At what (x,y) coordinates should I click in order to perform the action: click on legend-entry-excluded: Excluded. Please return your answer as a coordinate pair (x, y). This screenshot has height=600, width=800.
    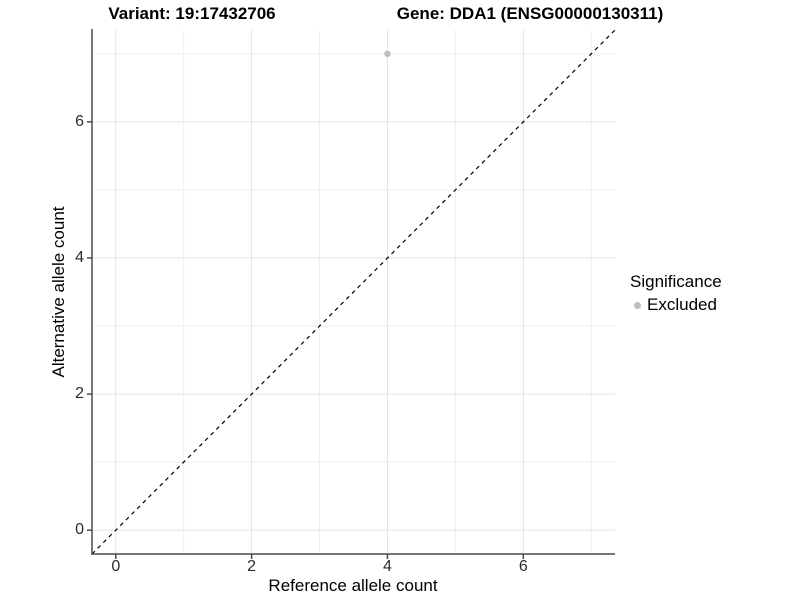
    Looking at the image, I should click on (676, 305).